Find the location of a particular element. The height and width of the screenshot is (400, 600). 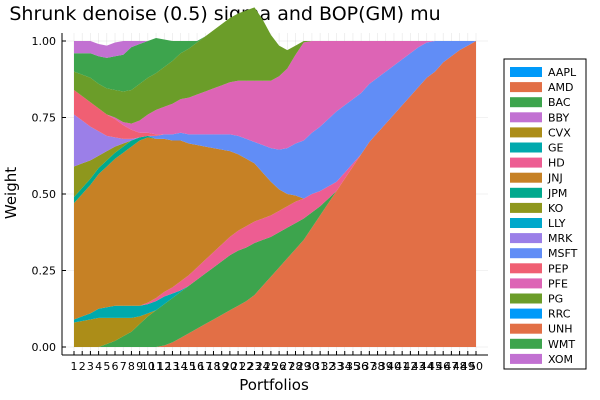

x-tick-label: 37 is located at coordinates (369, 366).